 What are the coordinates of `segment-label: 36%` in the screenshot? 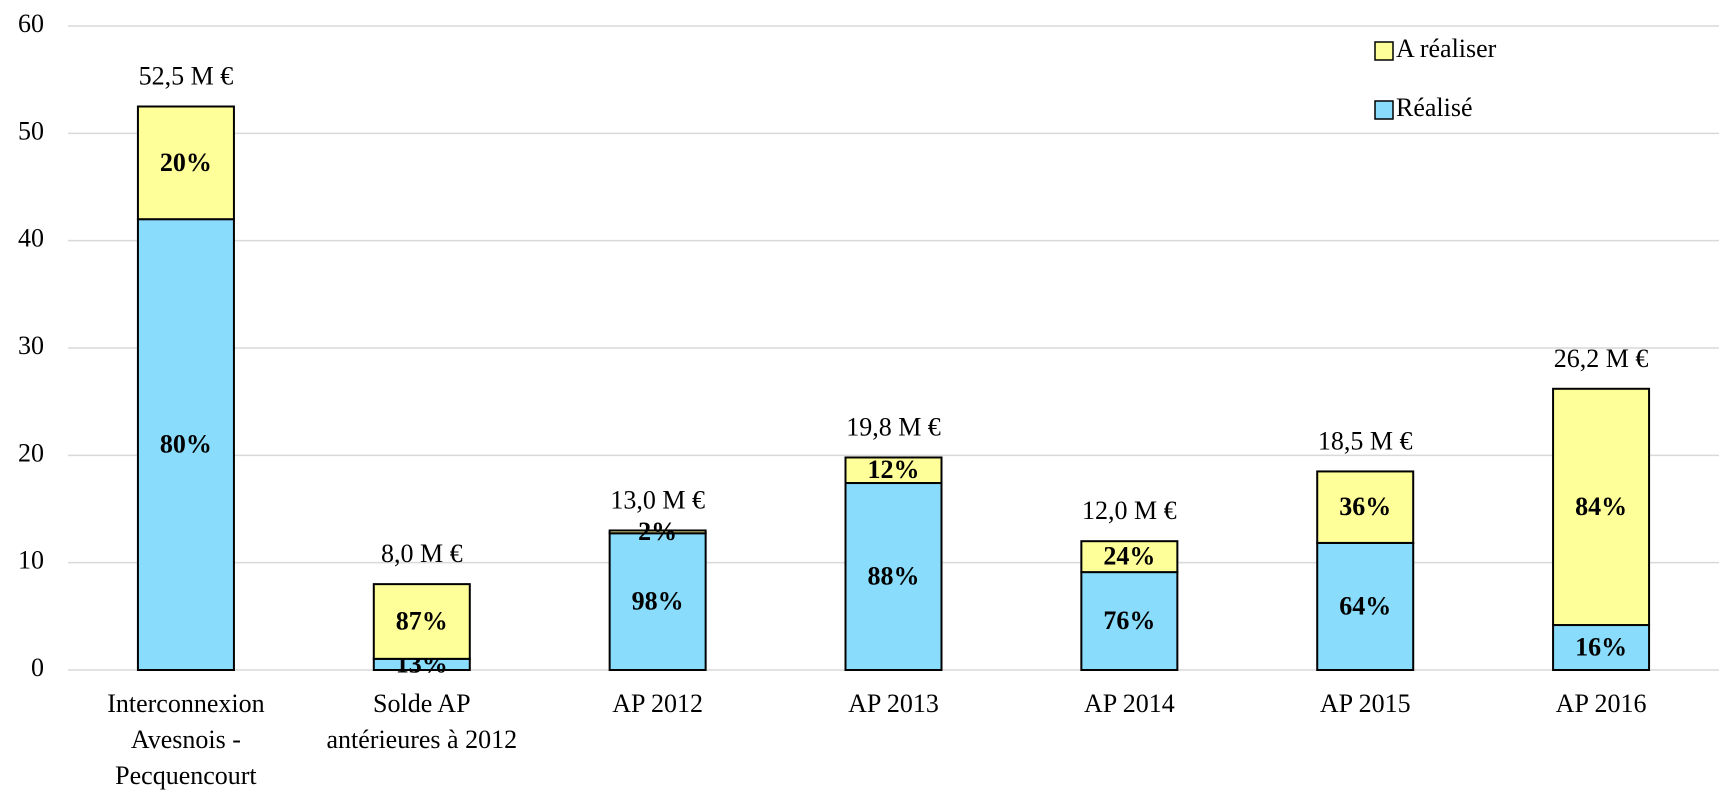 It's located at (1365, 506).